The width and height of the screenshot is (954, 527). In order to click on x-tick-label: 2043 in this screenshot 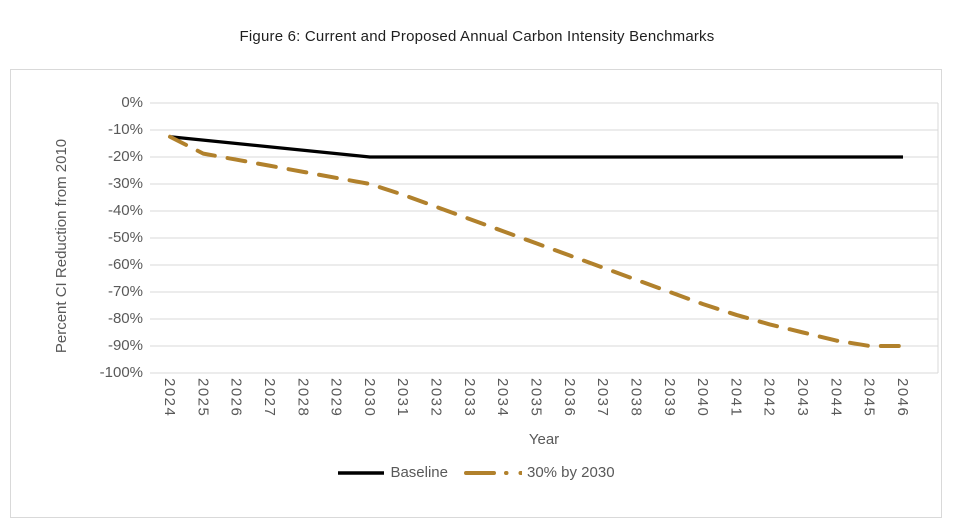, I will do `click(803, 398)`.